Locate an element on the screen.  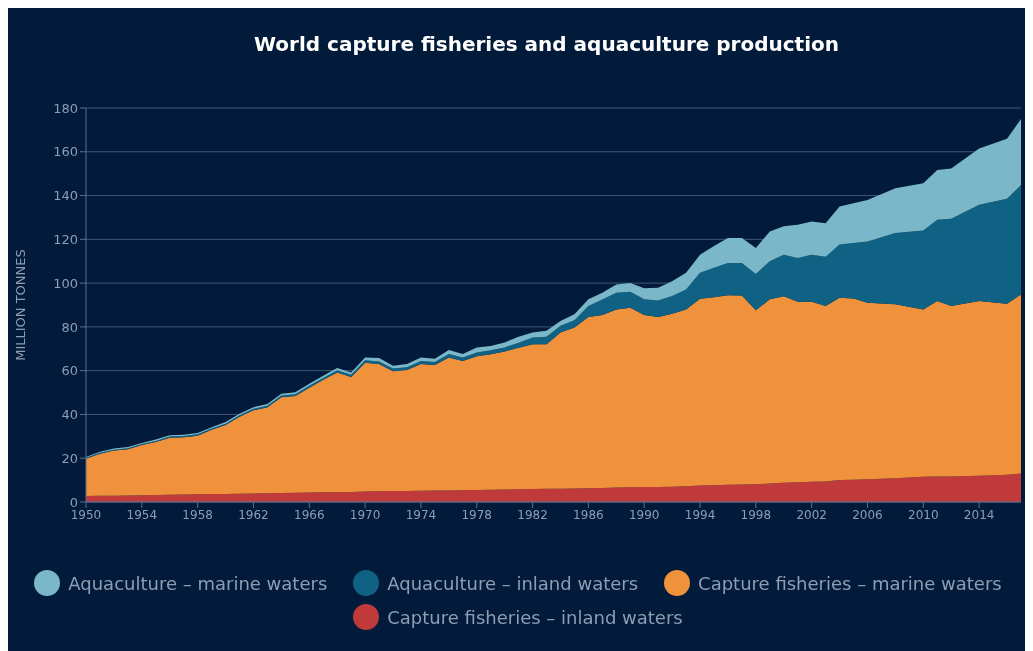
legend-label: Capture fisheries – marine waters is located at coordinates (850, 583).